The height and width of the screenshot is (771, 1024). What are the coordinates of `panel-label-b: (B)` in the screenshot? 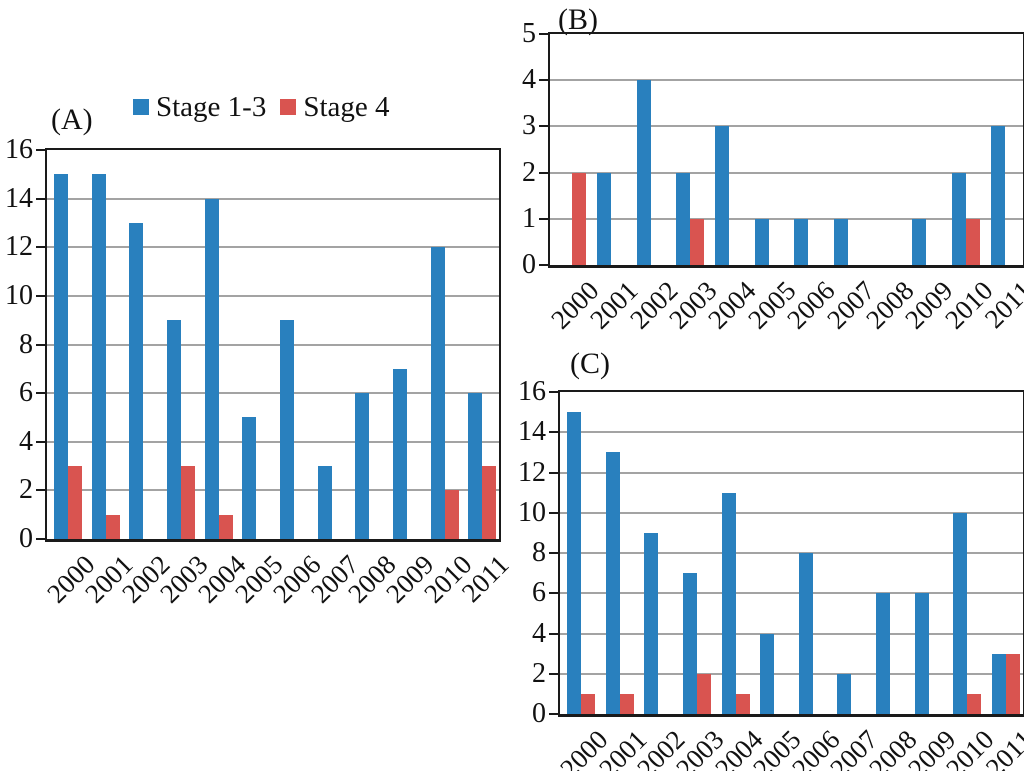 It's located at (578, 19).